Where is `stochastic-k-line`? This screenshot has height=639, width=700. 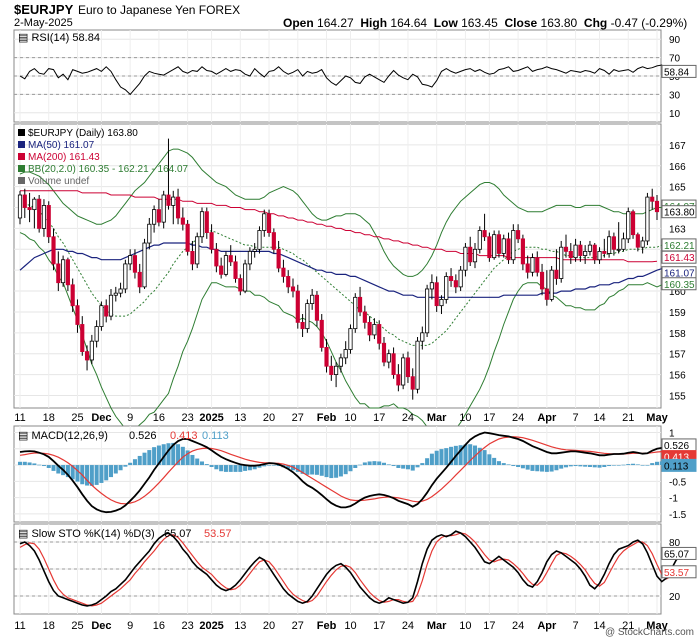 stochastic-k-line is located at coordinates (350, 568).